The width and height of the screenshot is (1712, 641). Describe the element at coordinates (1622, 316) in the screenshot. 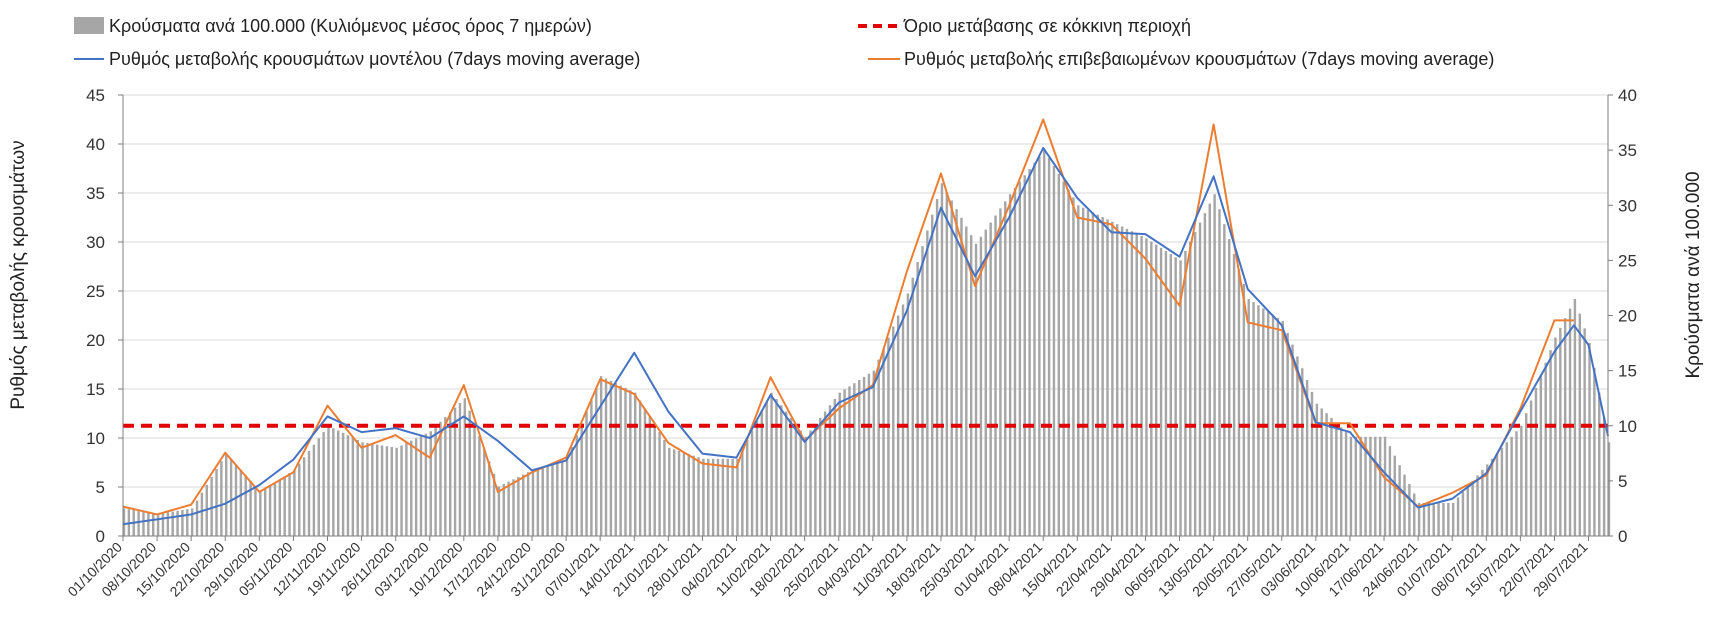

I see `right-axis-ticks: 0 5 10 15 20 25 30 35 40` at that location.